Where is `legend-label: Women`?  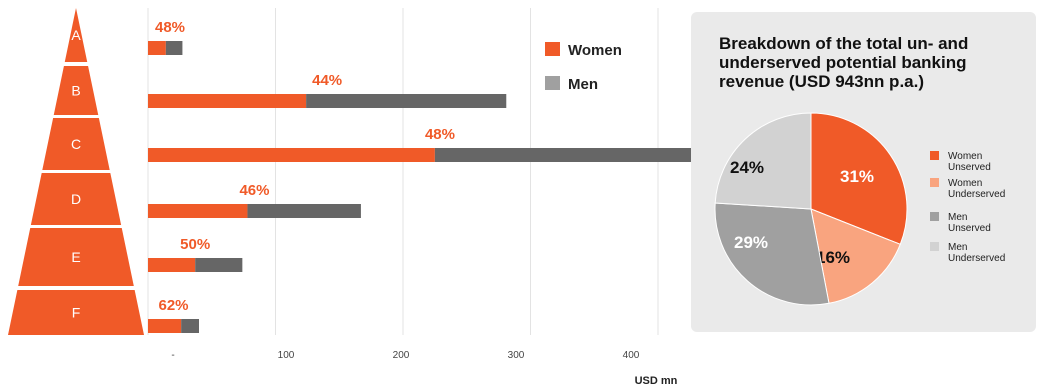
legend-label: Women is located at coordinates (595, 50).